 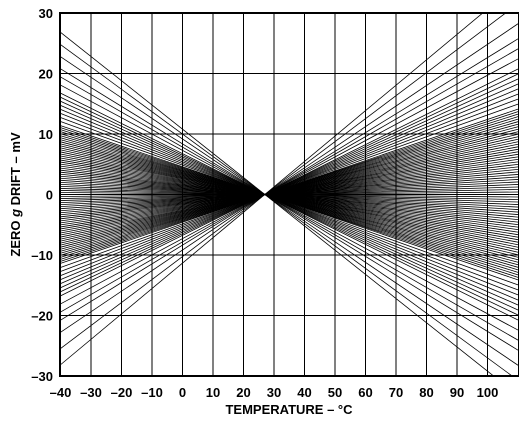 I want to click on x-tick-label: 60, so click(x=365, y=392).